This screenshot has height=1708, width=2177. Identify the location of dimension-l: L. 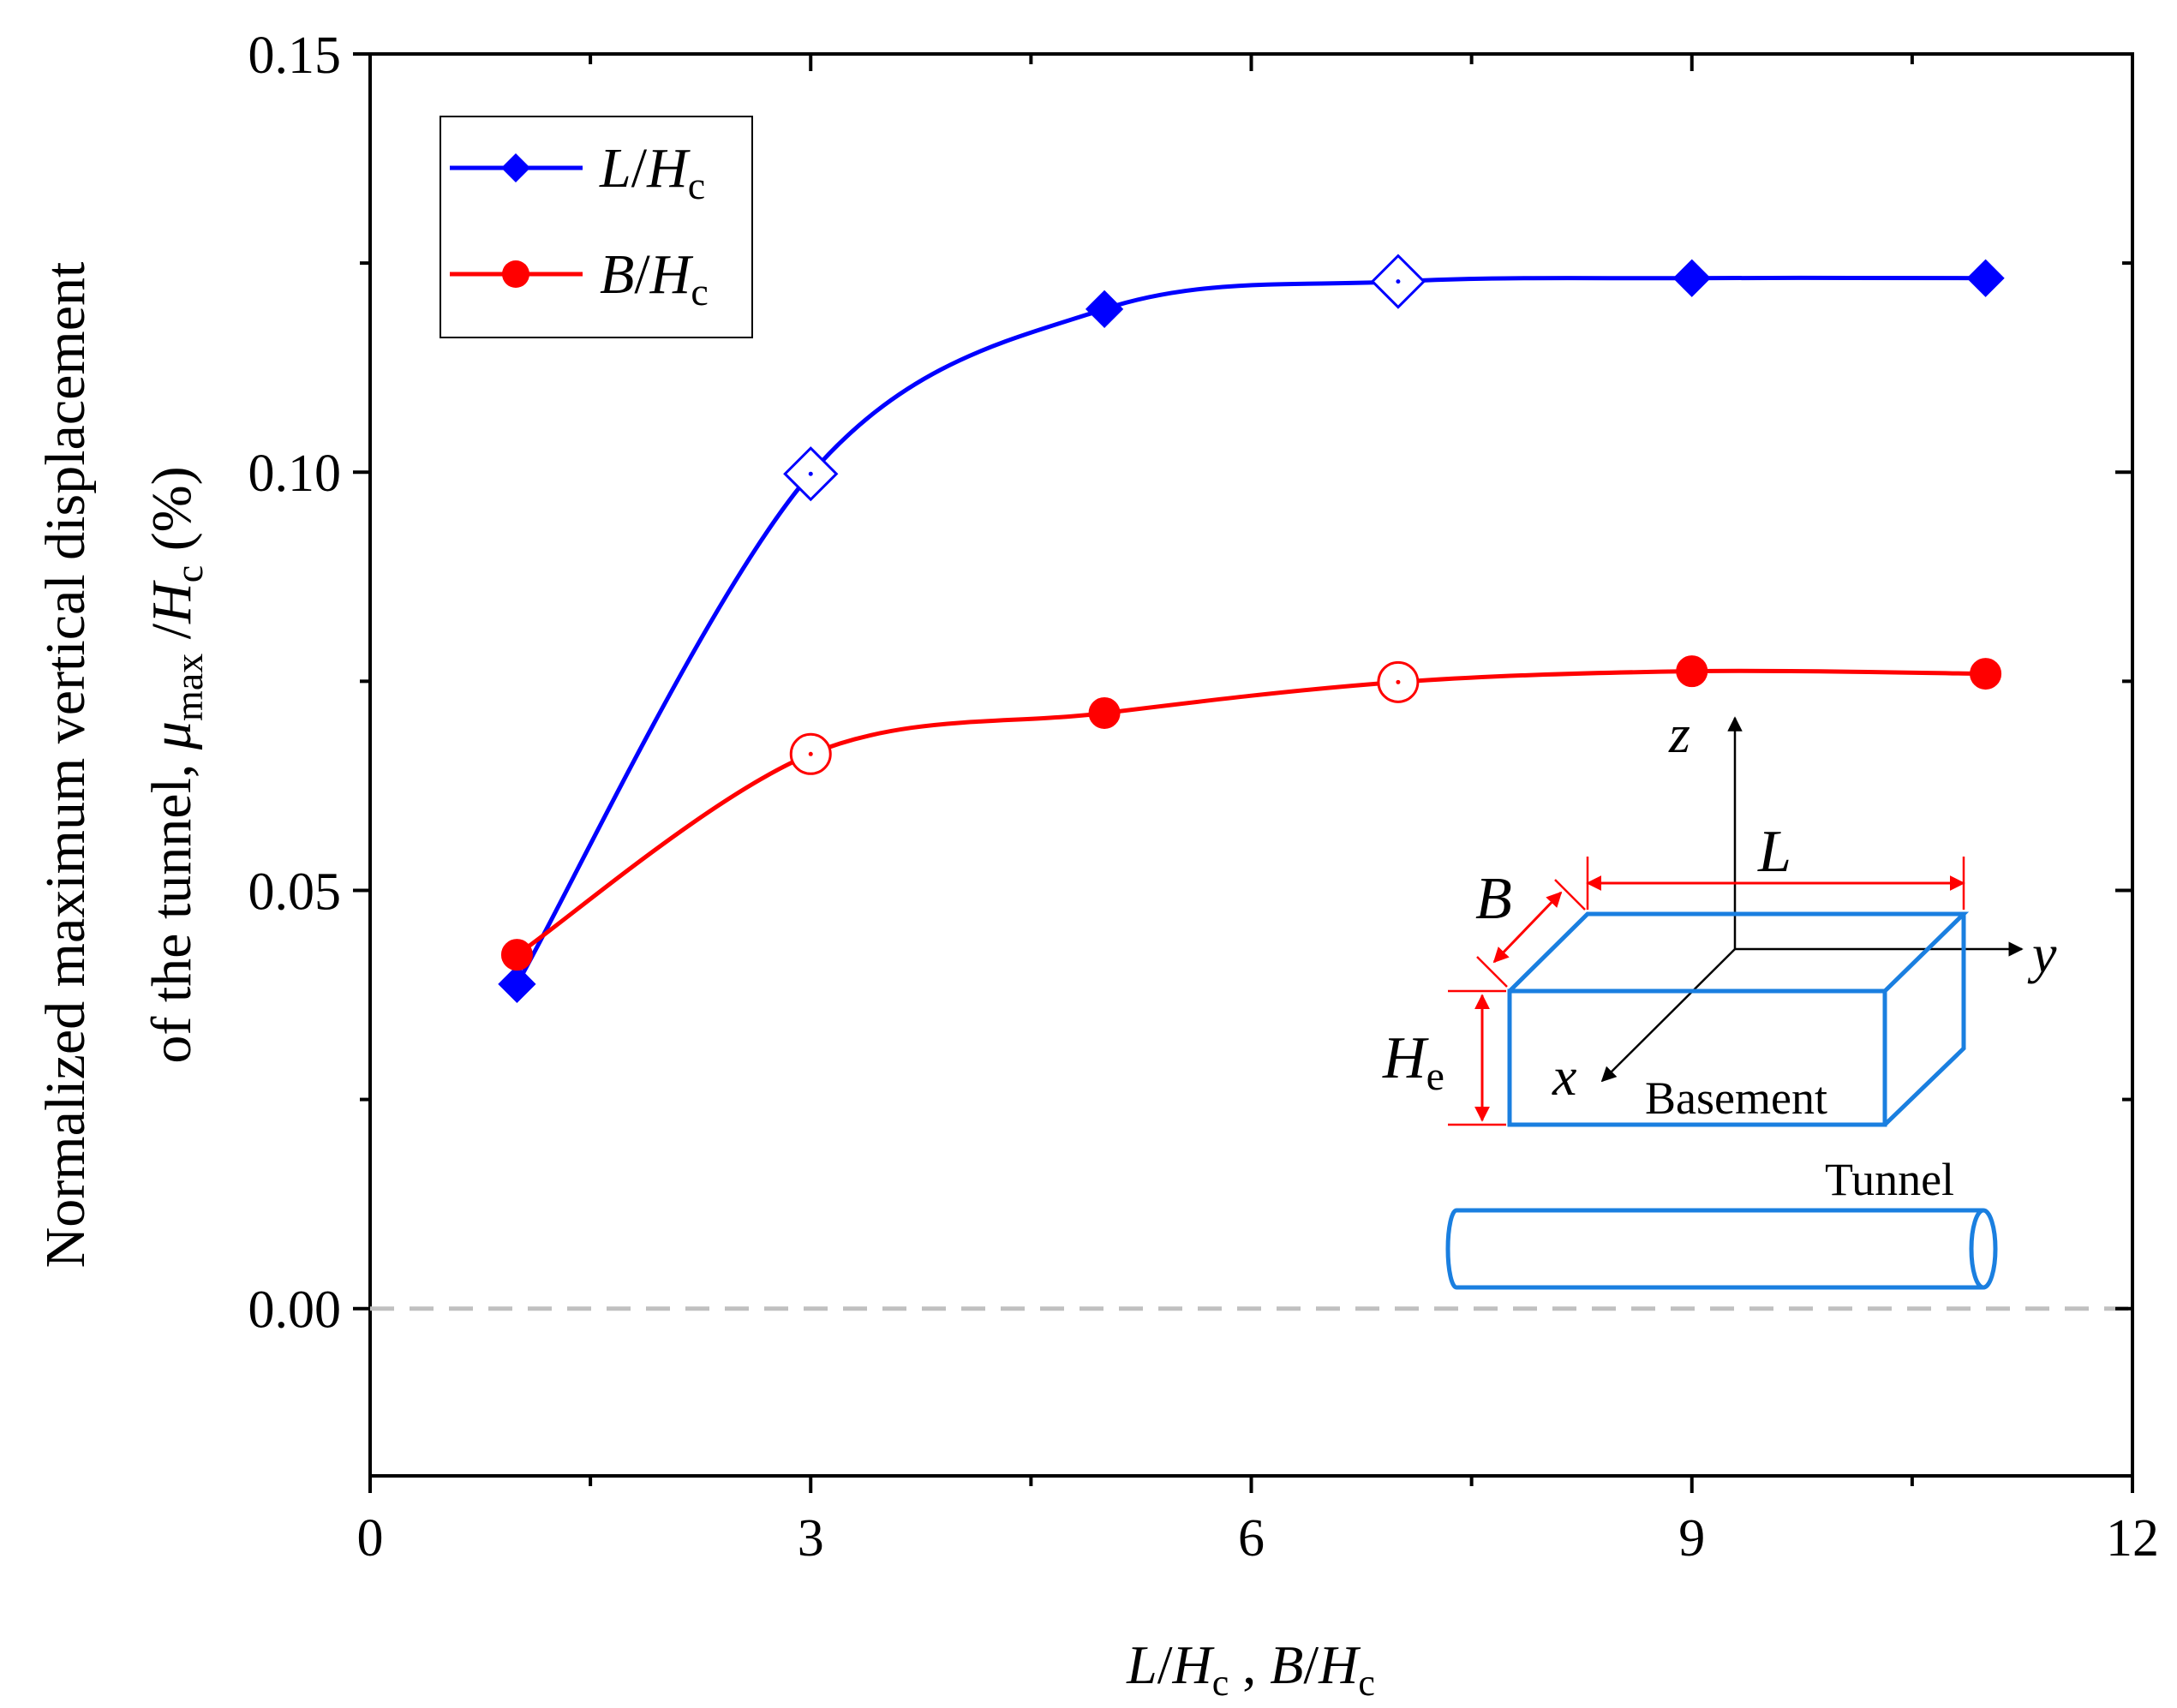
(1776, 864).